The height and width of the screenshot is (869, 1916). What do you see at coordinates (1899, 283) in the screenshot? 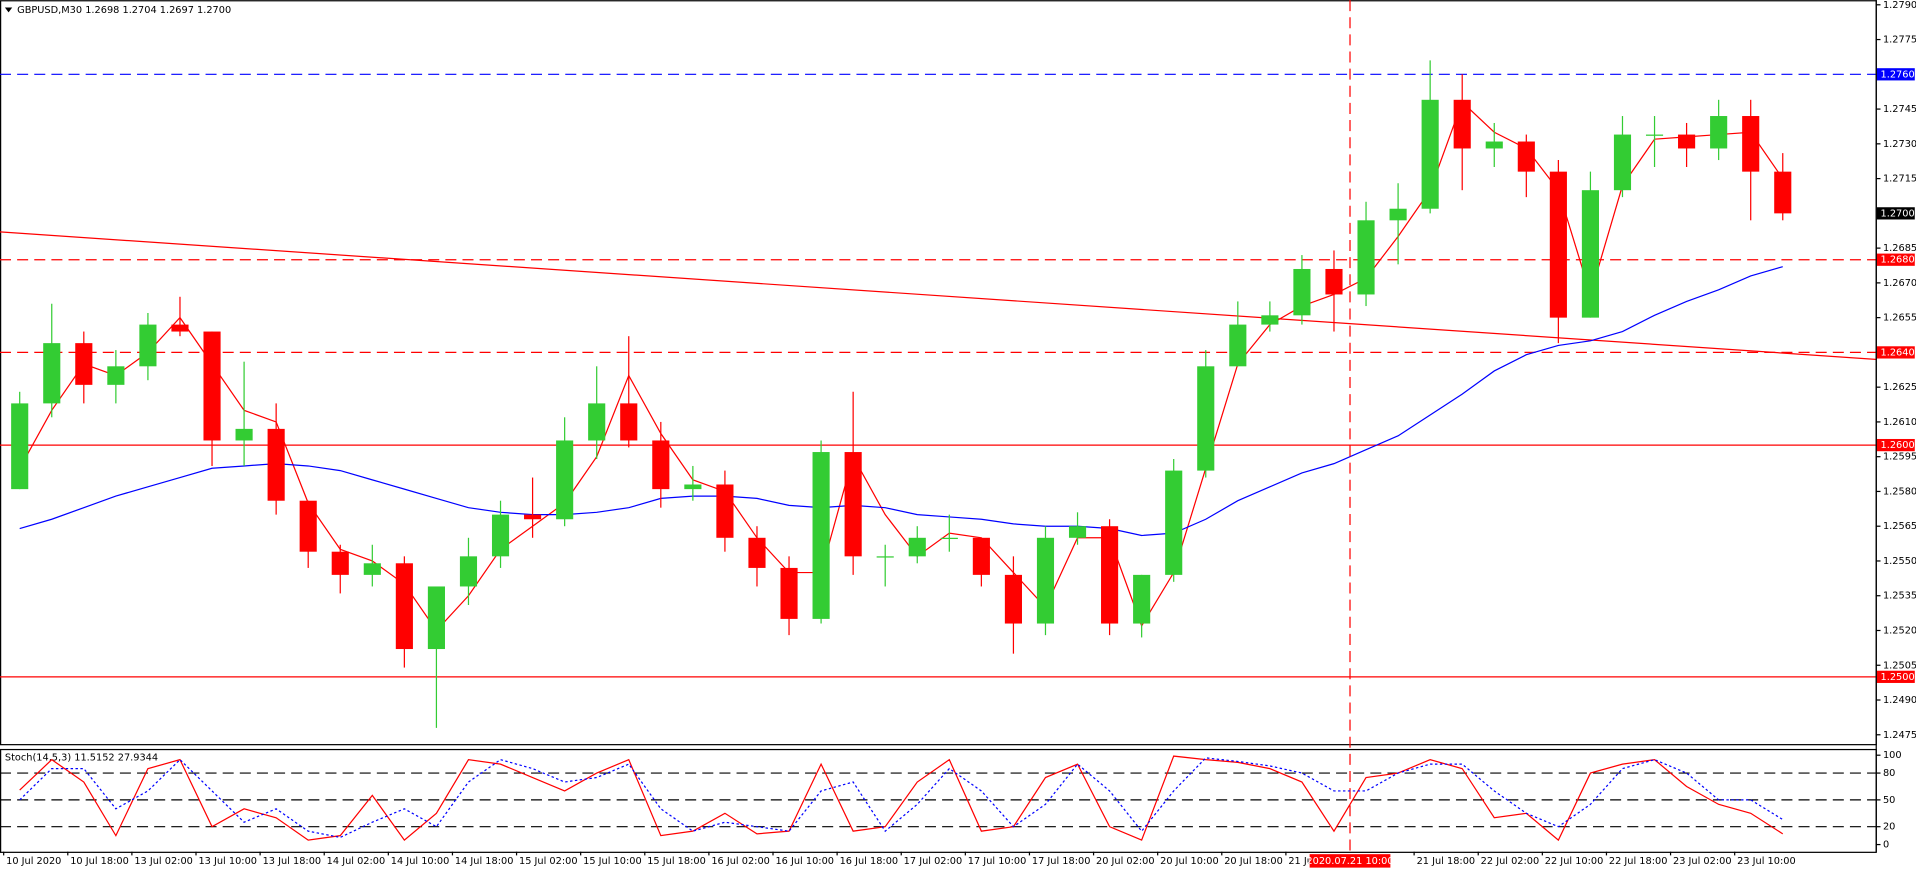
I see `y-tick-label: 1.2670` at bounding box center [1899, 283].